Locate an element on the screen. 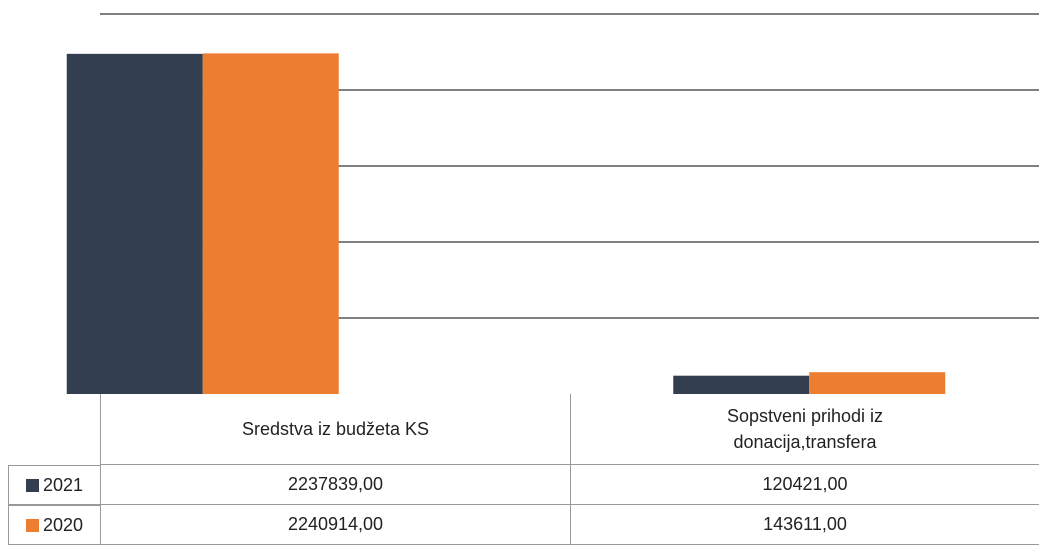  category-cell: Sredstva iz budžeta KS is located at coordinates (335, 429).